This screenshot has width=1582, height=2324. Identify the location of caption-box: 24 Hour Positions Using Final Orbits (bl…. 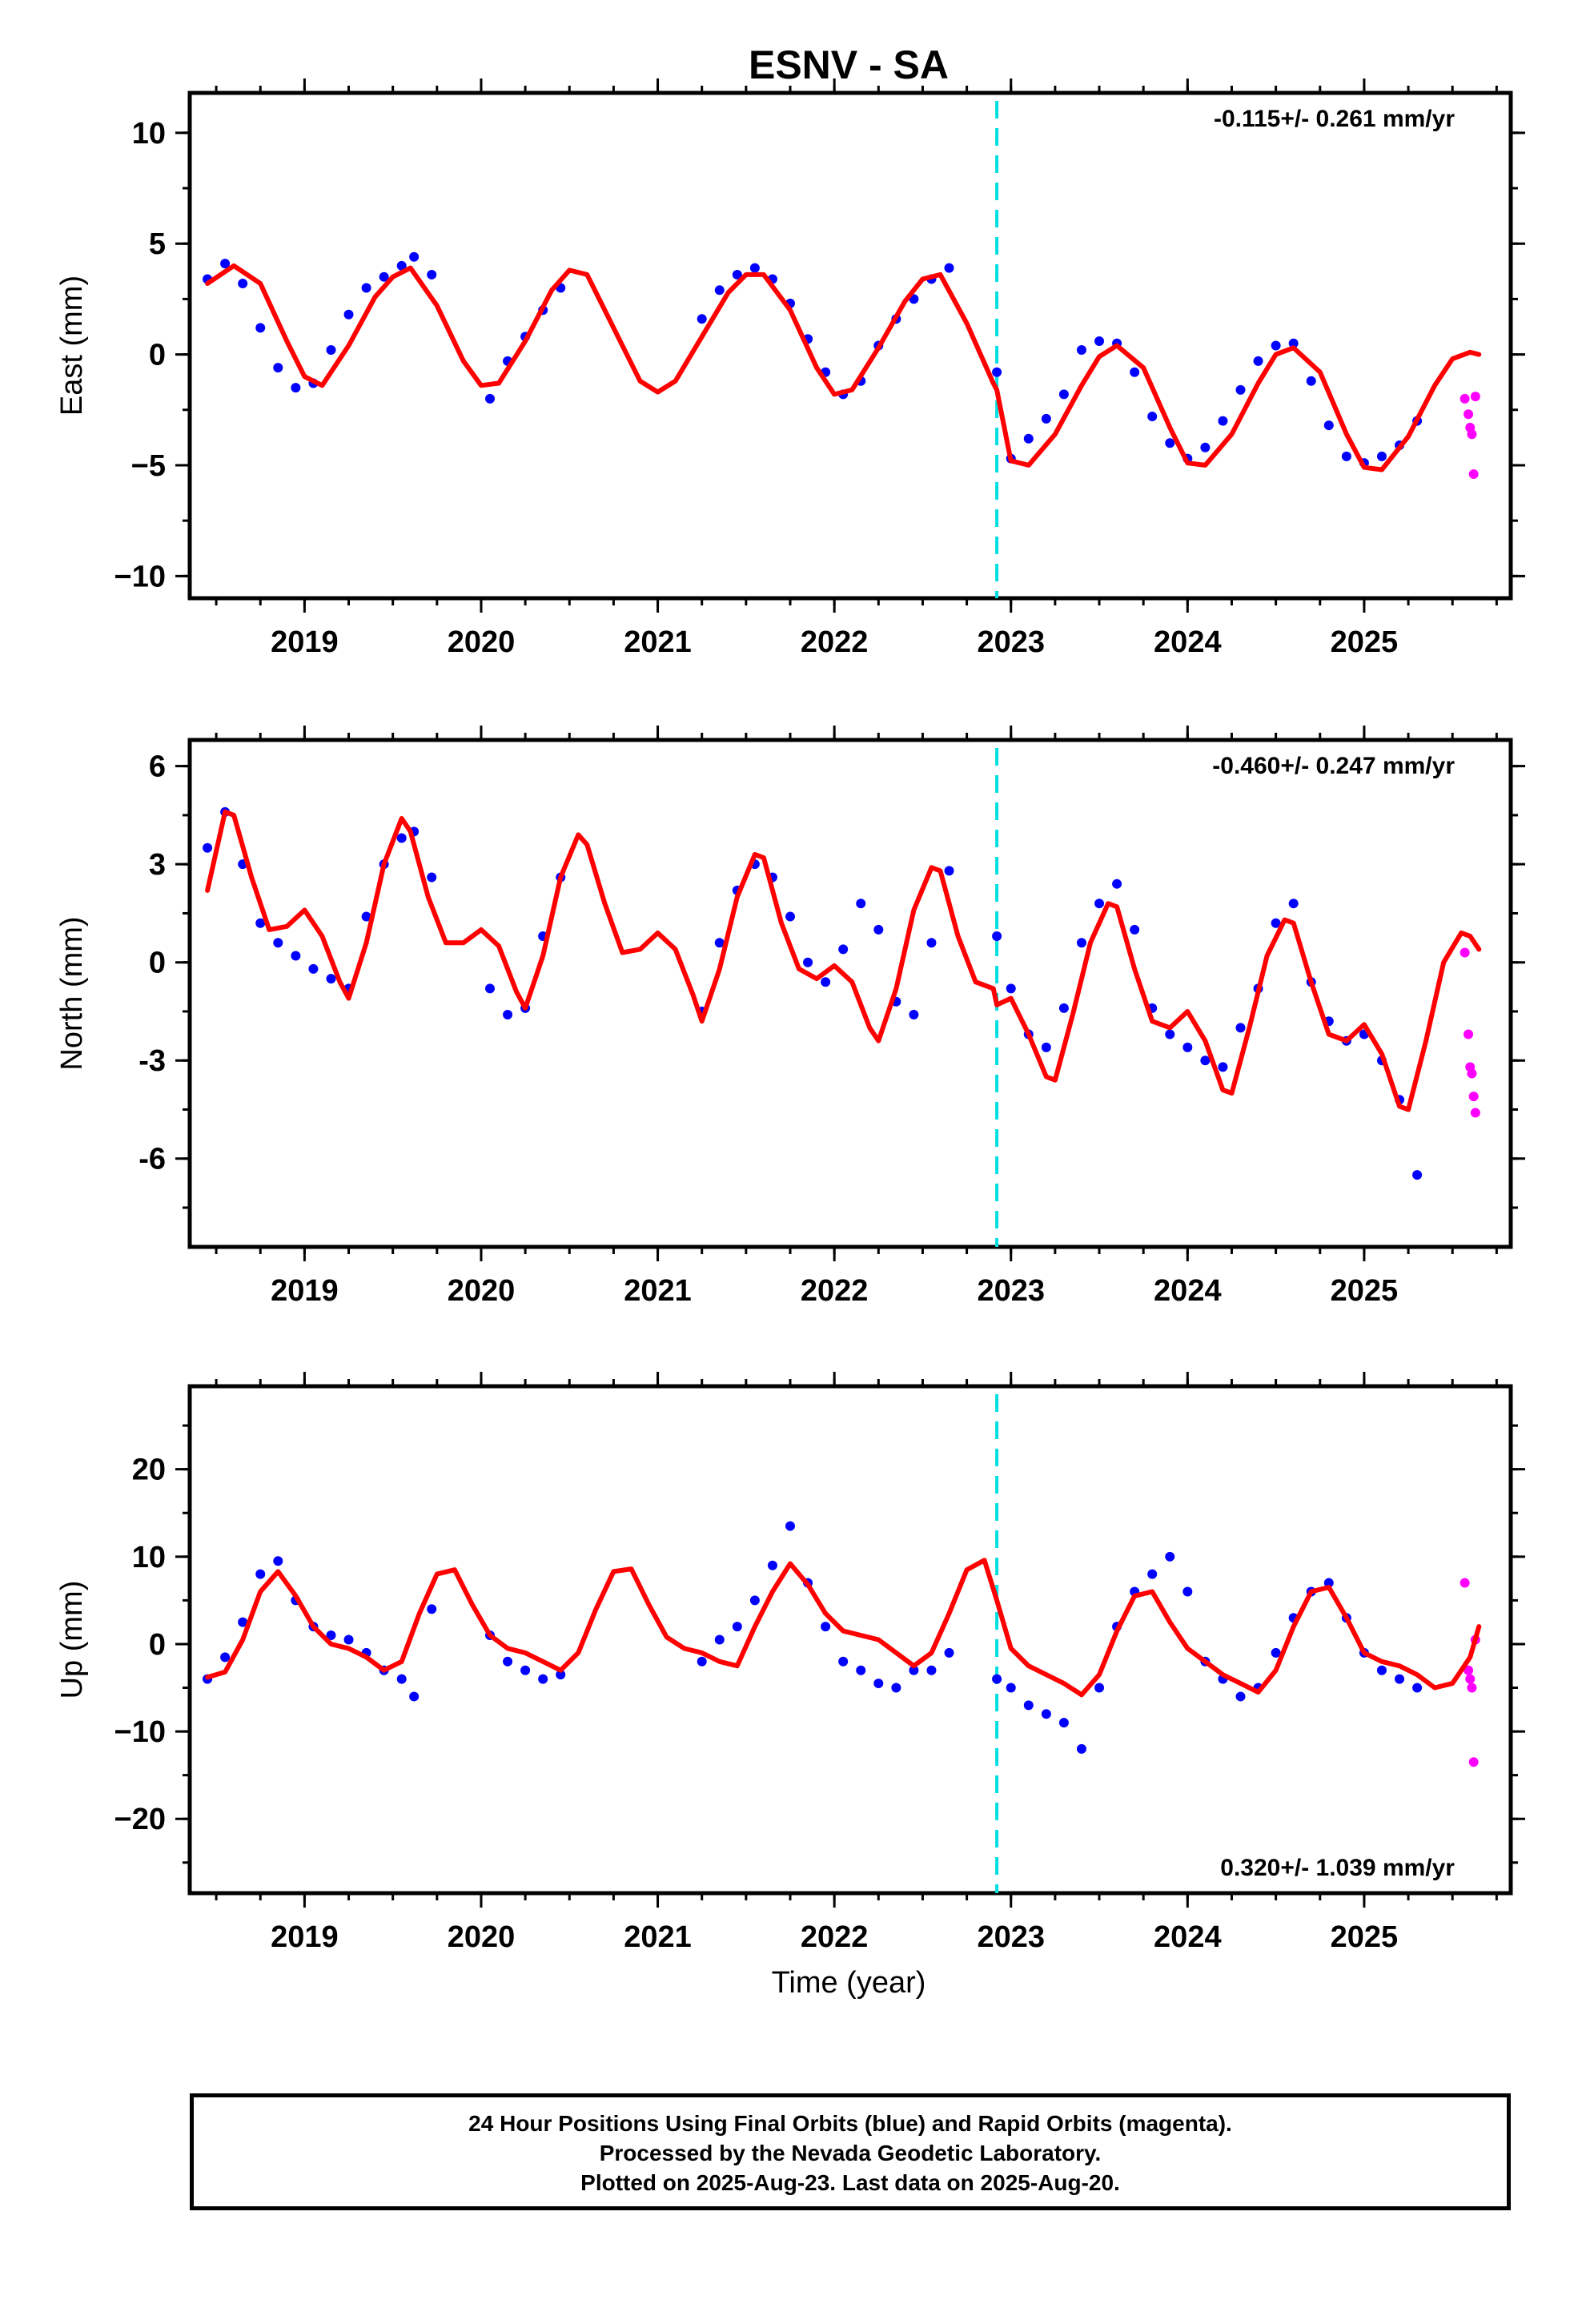
(850, 2151).